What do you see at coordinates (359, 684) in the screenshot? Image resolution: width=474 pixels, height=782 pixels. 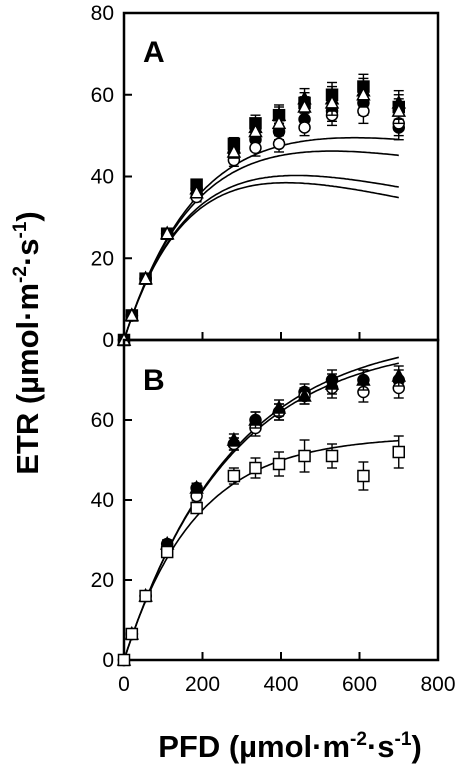 I see `x-tick-label: 600` at bounding box center [359, 684].